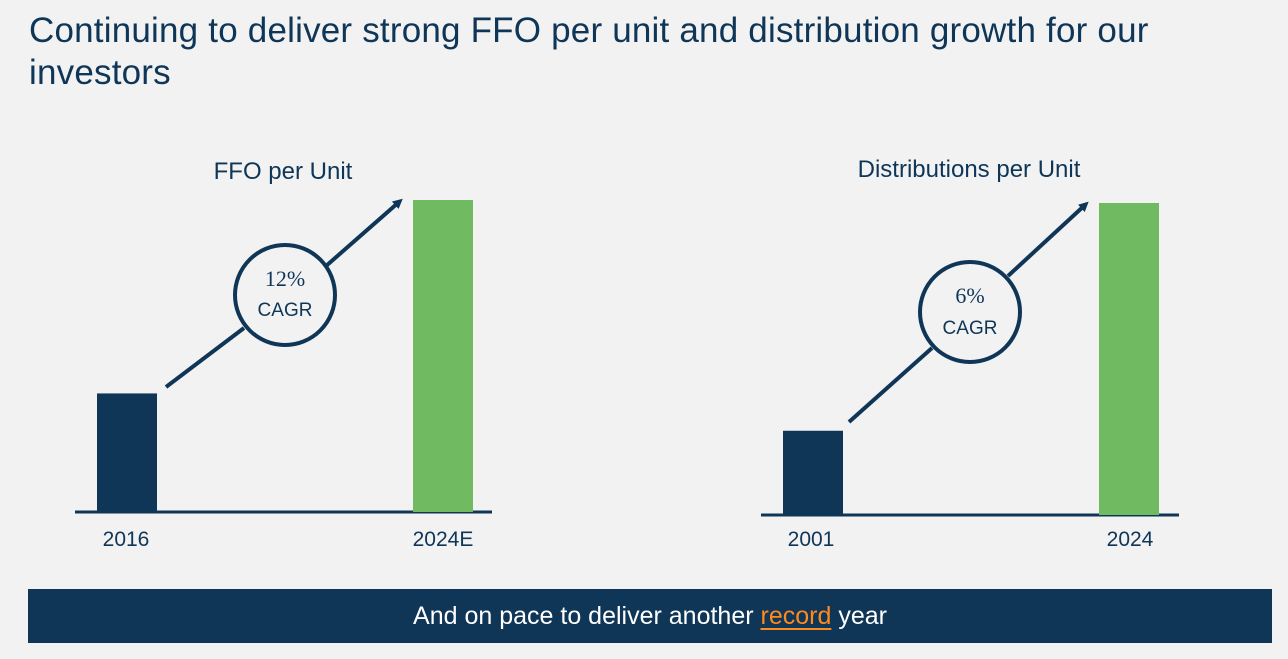 The image size is (1288, 659). What do you see at coordinates (796, 616) in the screenshot?
I see `banner-highlight-record: record` at bounding box center [796, 616].